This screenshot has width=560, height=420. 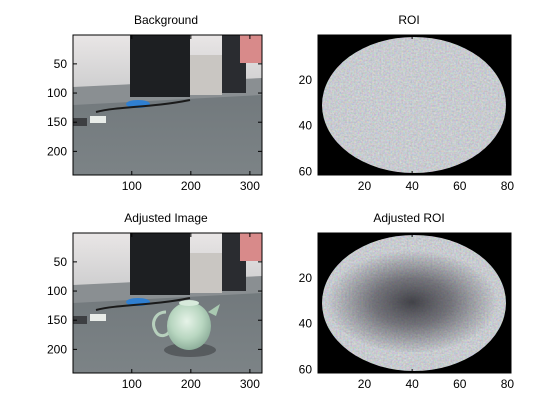 I want to click on roi-shadow, so click(x=412, y=300).